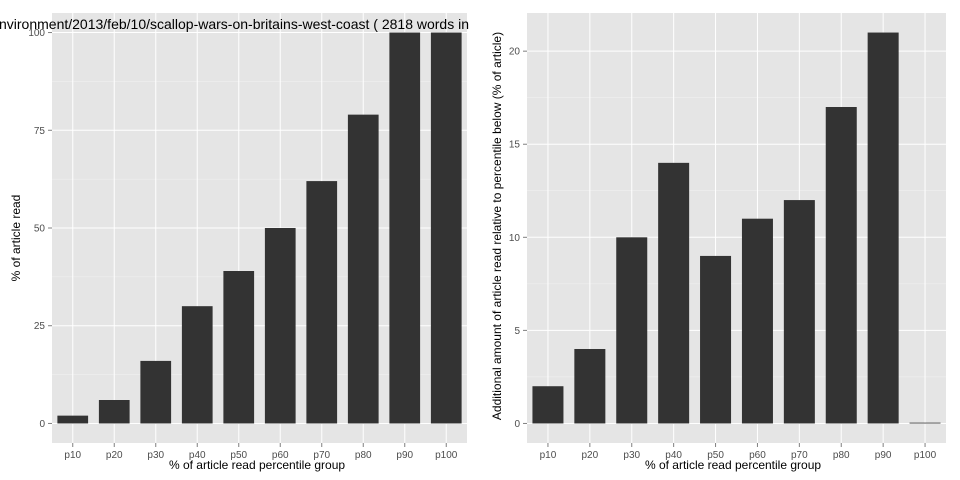 The image size is (960, 480). I want to click on left-y-axis-label: % of article read, so click(16, 238).